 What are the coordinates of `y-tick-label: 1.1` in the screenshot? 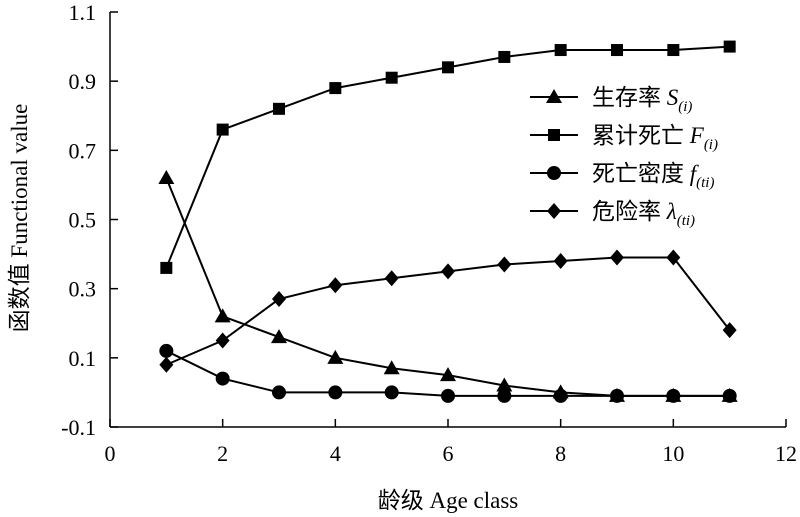 It's located at (83, 12).